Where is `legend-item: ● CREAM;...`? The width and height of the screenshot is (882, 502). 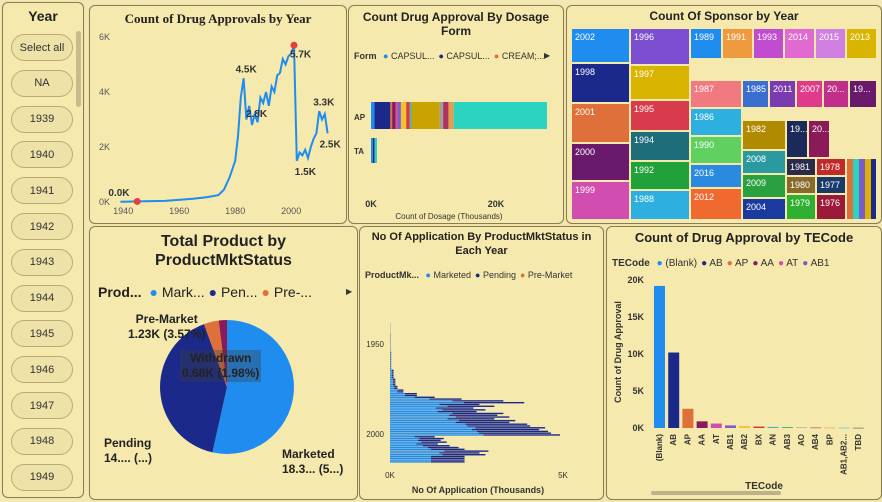
legend-item: ● CREAM;... is located at coordinates (519, 56).